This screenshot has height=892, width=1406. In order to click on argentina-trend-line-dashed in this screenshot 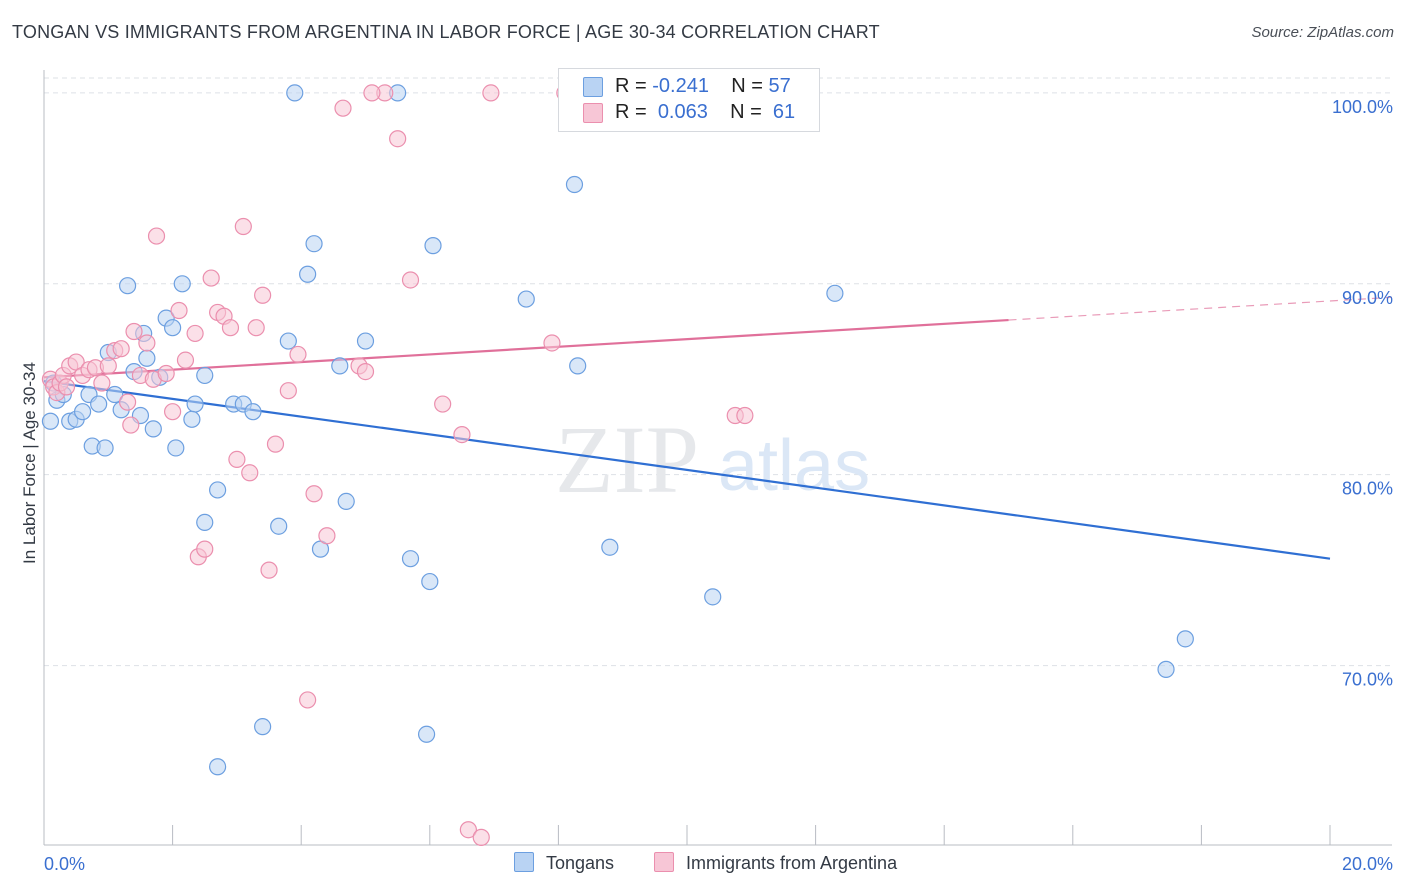, I will do `click(1200, 308)`.